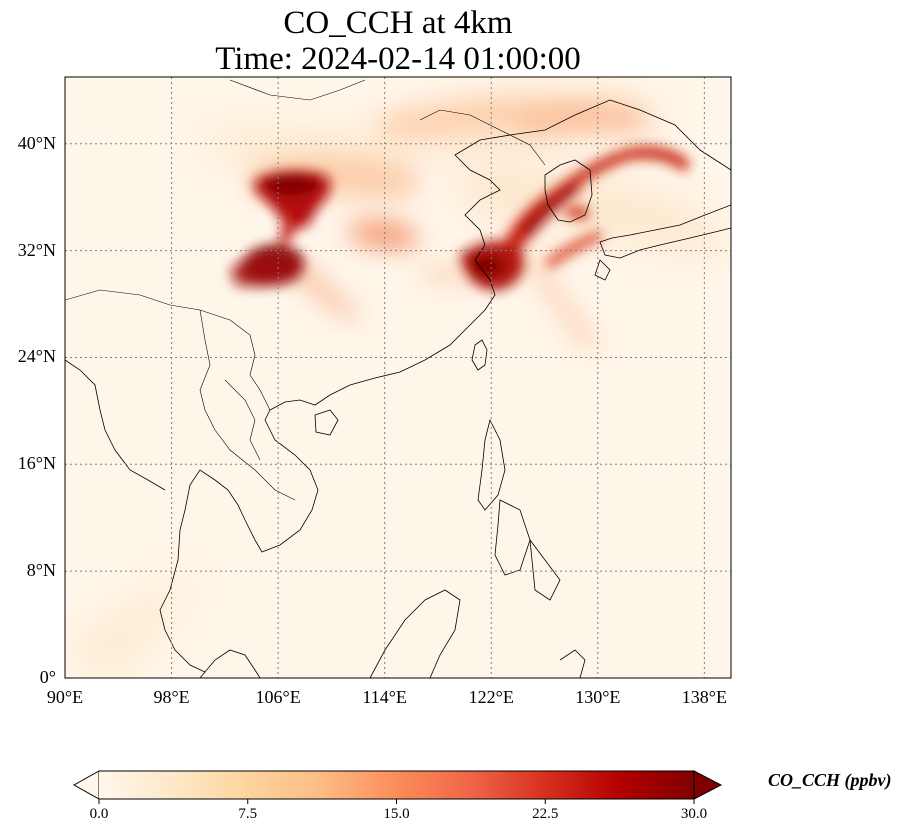  Describe the element at coordinates (694, 814) in the screenshot. I see `colorbar-tick-label: 30.0` at that location.